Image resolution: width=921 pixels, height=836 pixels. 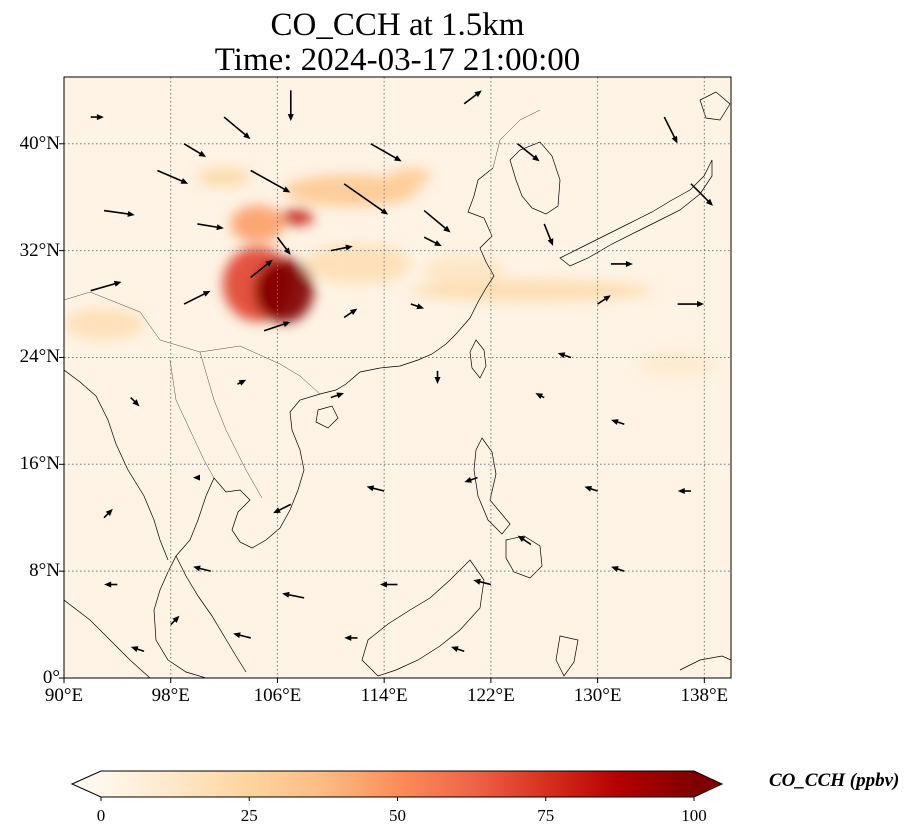 What do you see at coordinates (834, 780) in the screenshot?
I see `colorbar-label: CO_CCH (ppbv)` at bounding box center [834, 780].